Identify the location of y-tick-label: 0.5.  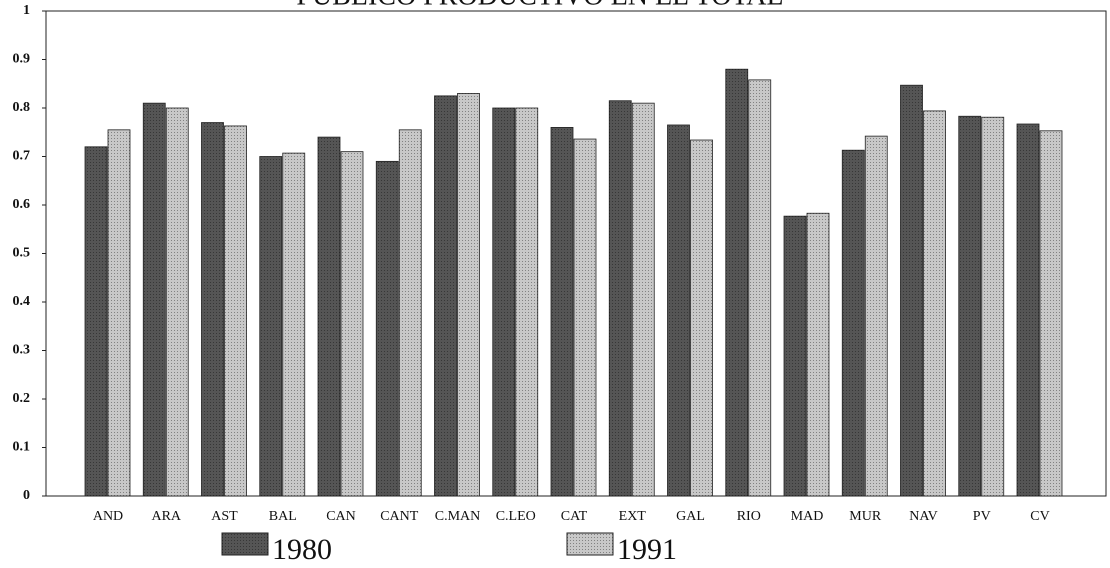
(22, 253).